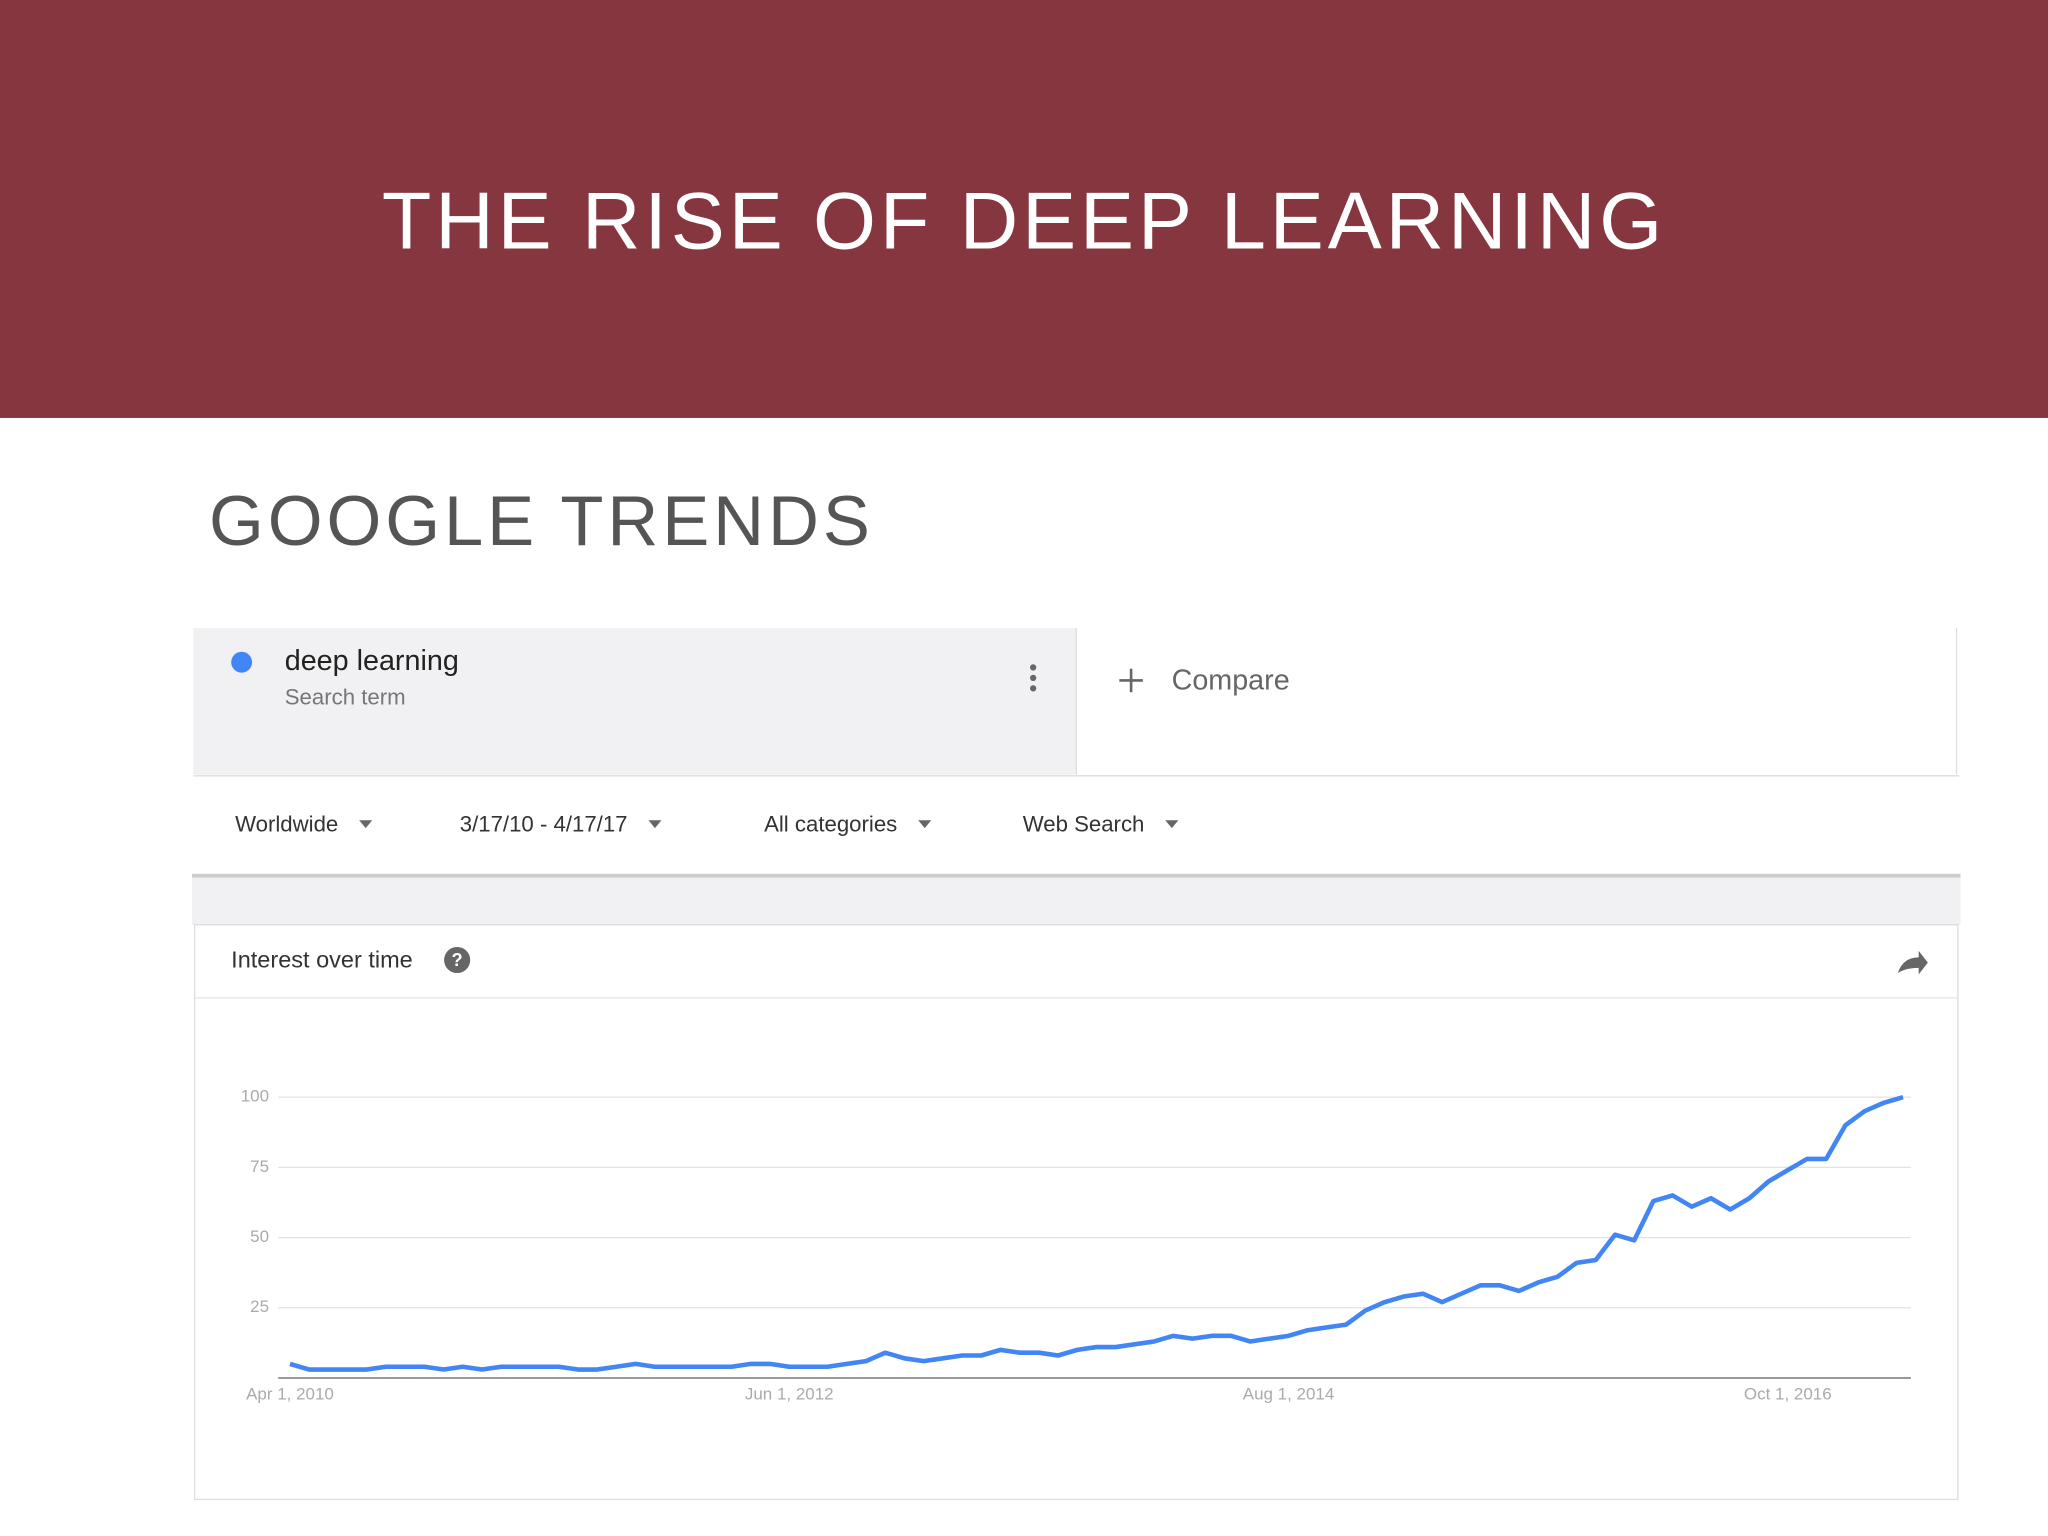 This screenshot has width=2048, height=1536. Describe the element at coordinates (259, 1236) in the screenshot. I see `y-tick-label: 50` at that location.